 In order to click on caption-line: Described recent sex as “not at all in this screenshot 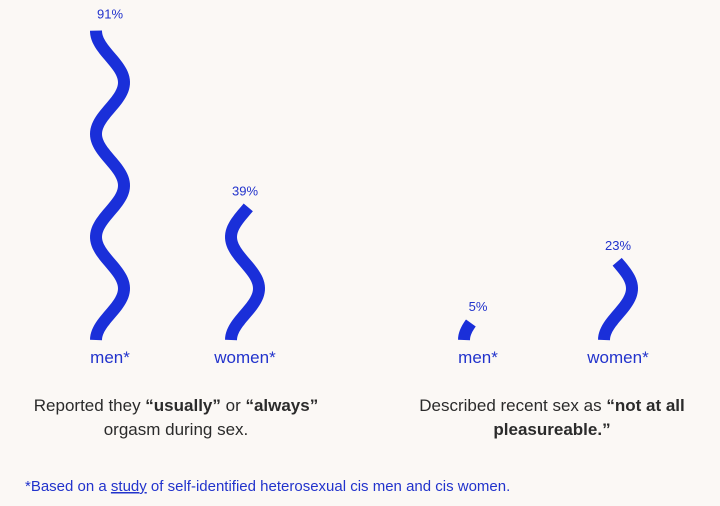, I will do `click(552, 405)`.